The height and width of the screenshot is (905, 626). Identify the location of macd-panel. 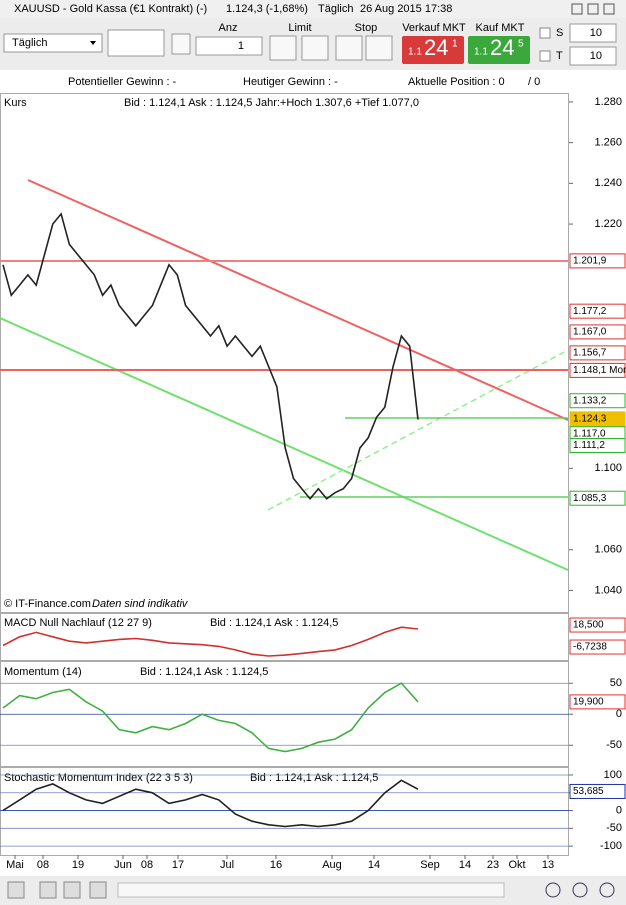
(284, 637).